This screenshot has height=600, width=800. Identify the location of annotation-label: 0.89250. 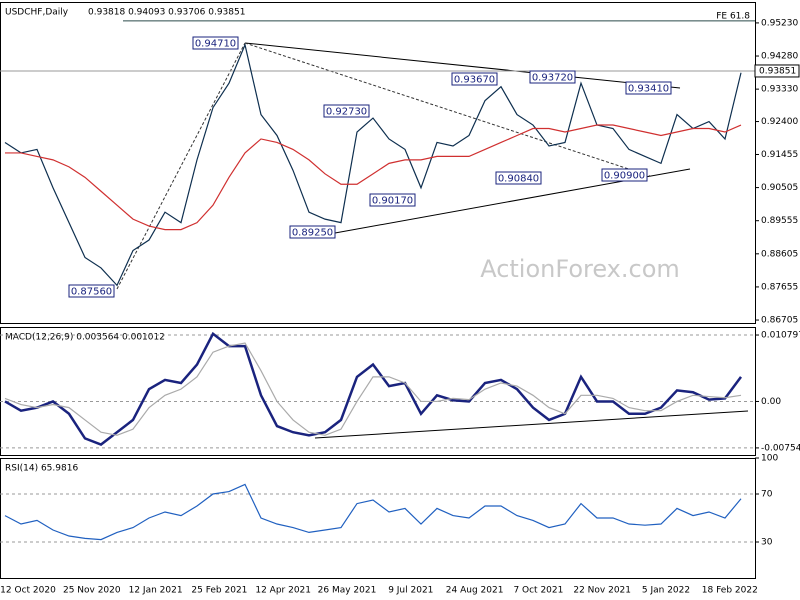
(312, 233).